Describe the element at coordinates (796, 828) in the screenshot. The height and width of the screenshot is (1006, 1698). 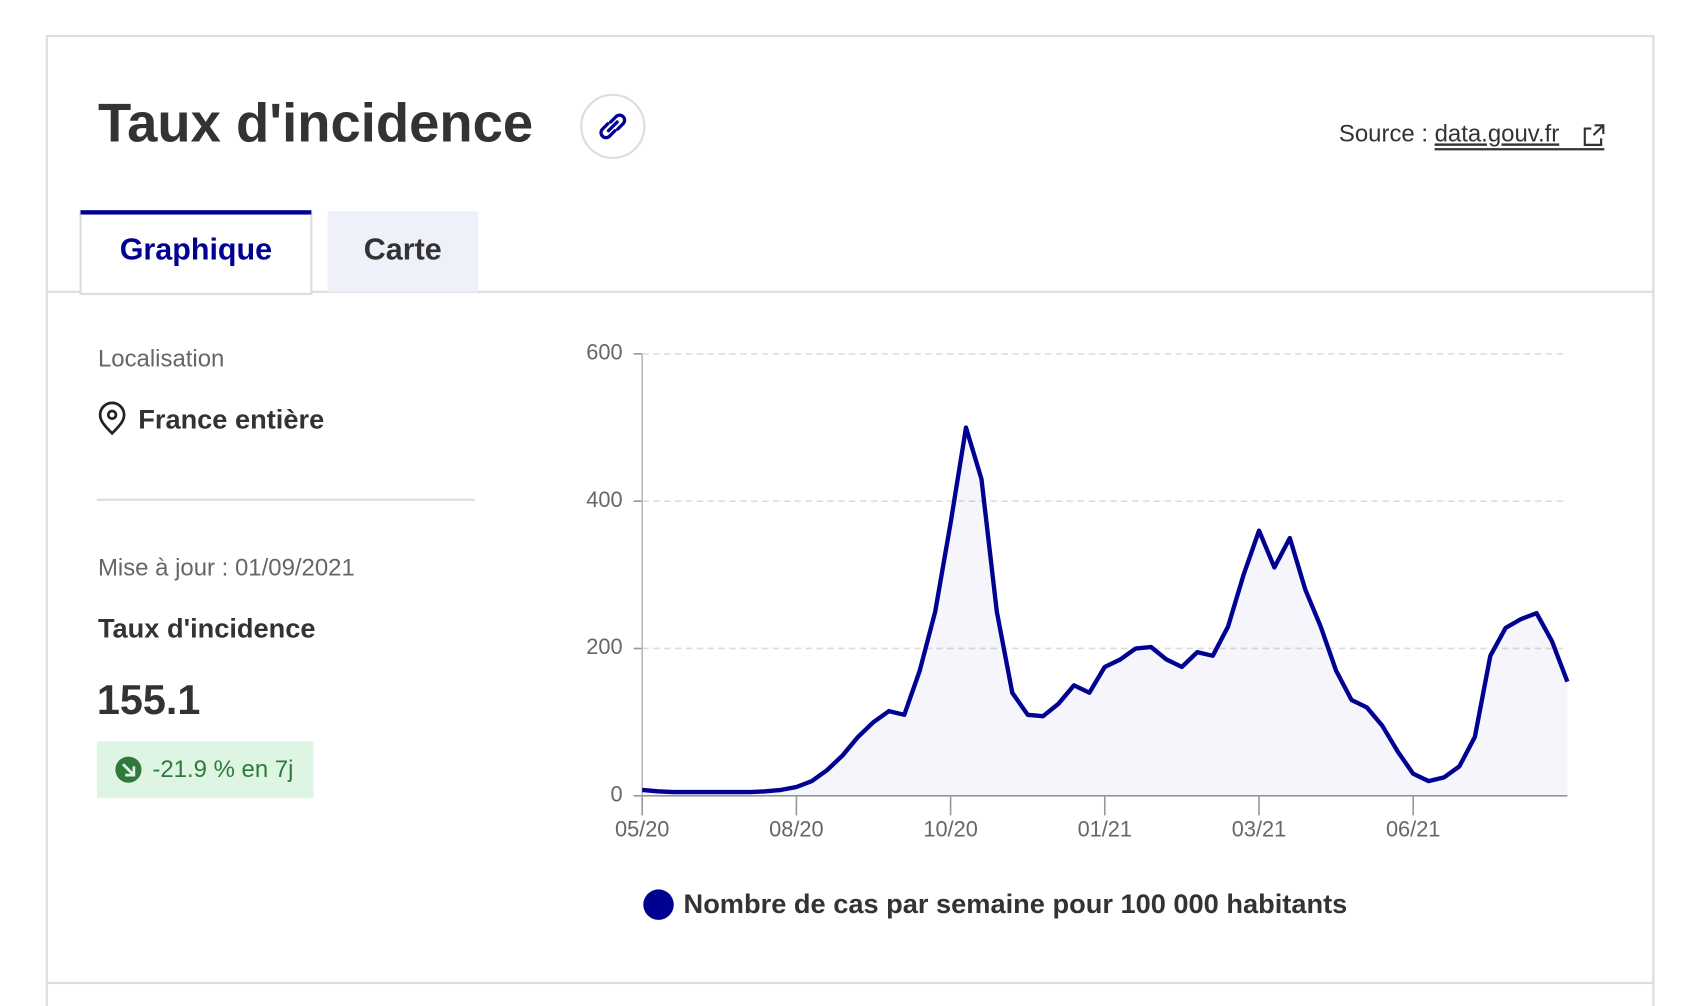
I see `x-tick-label: 08/20` at that location.